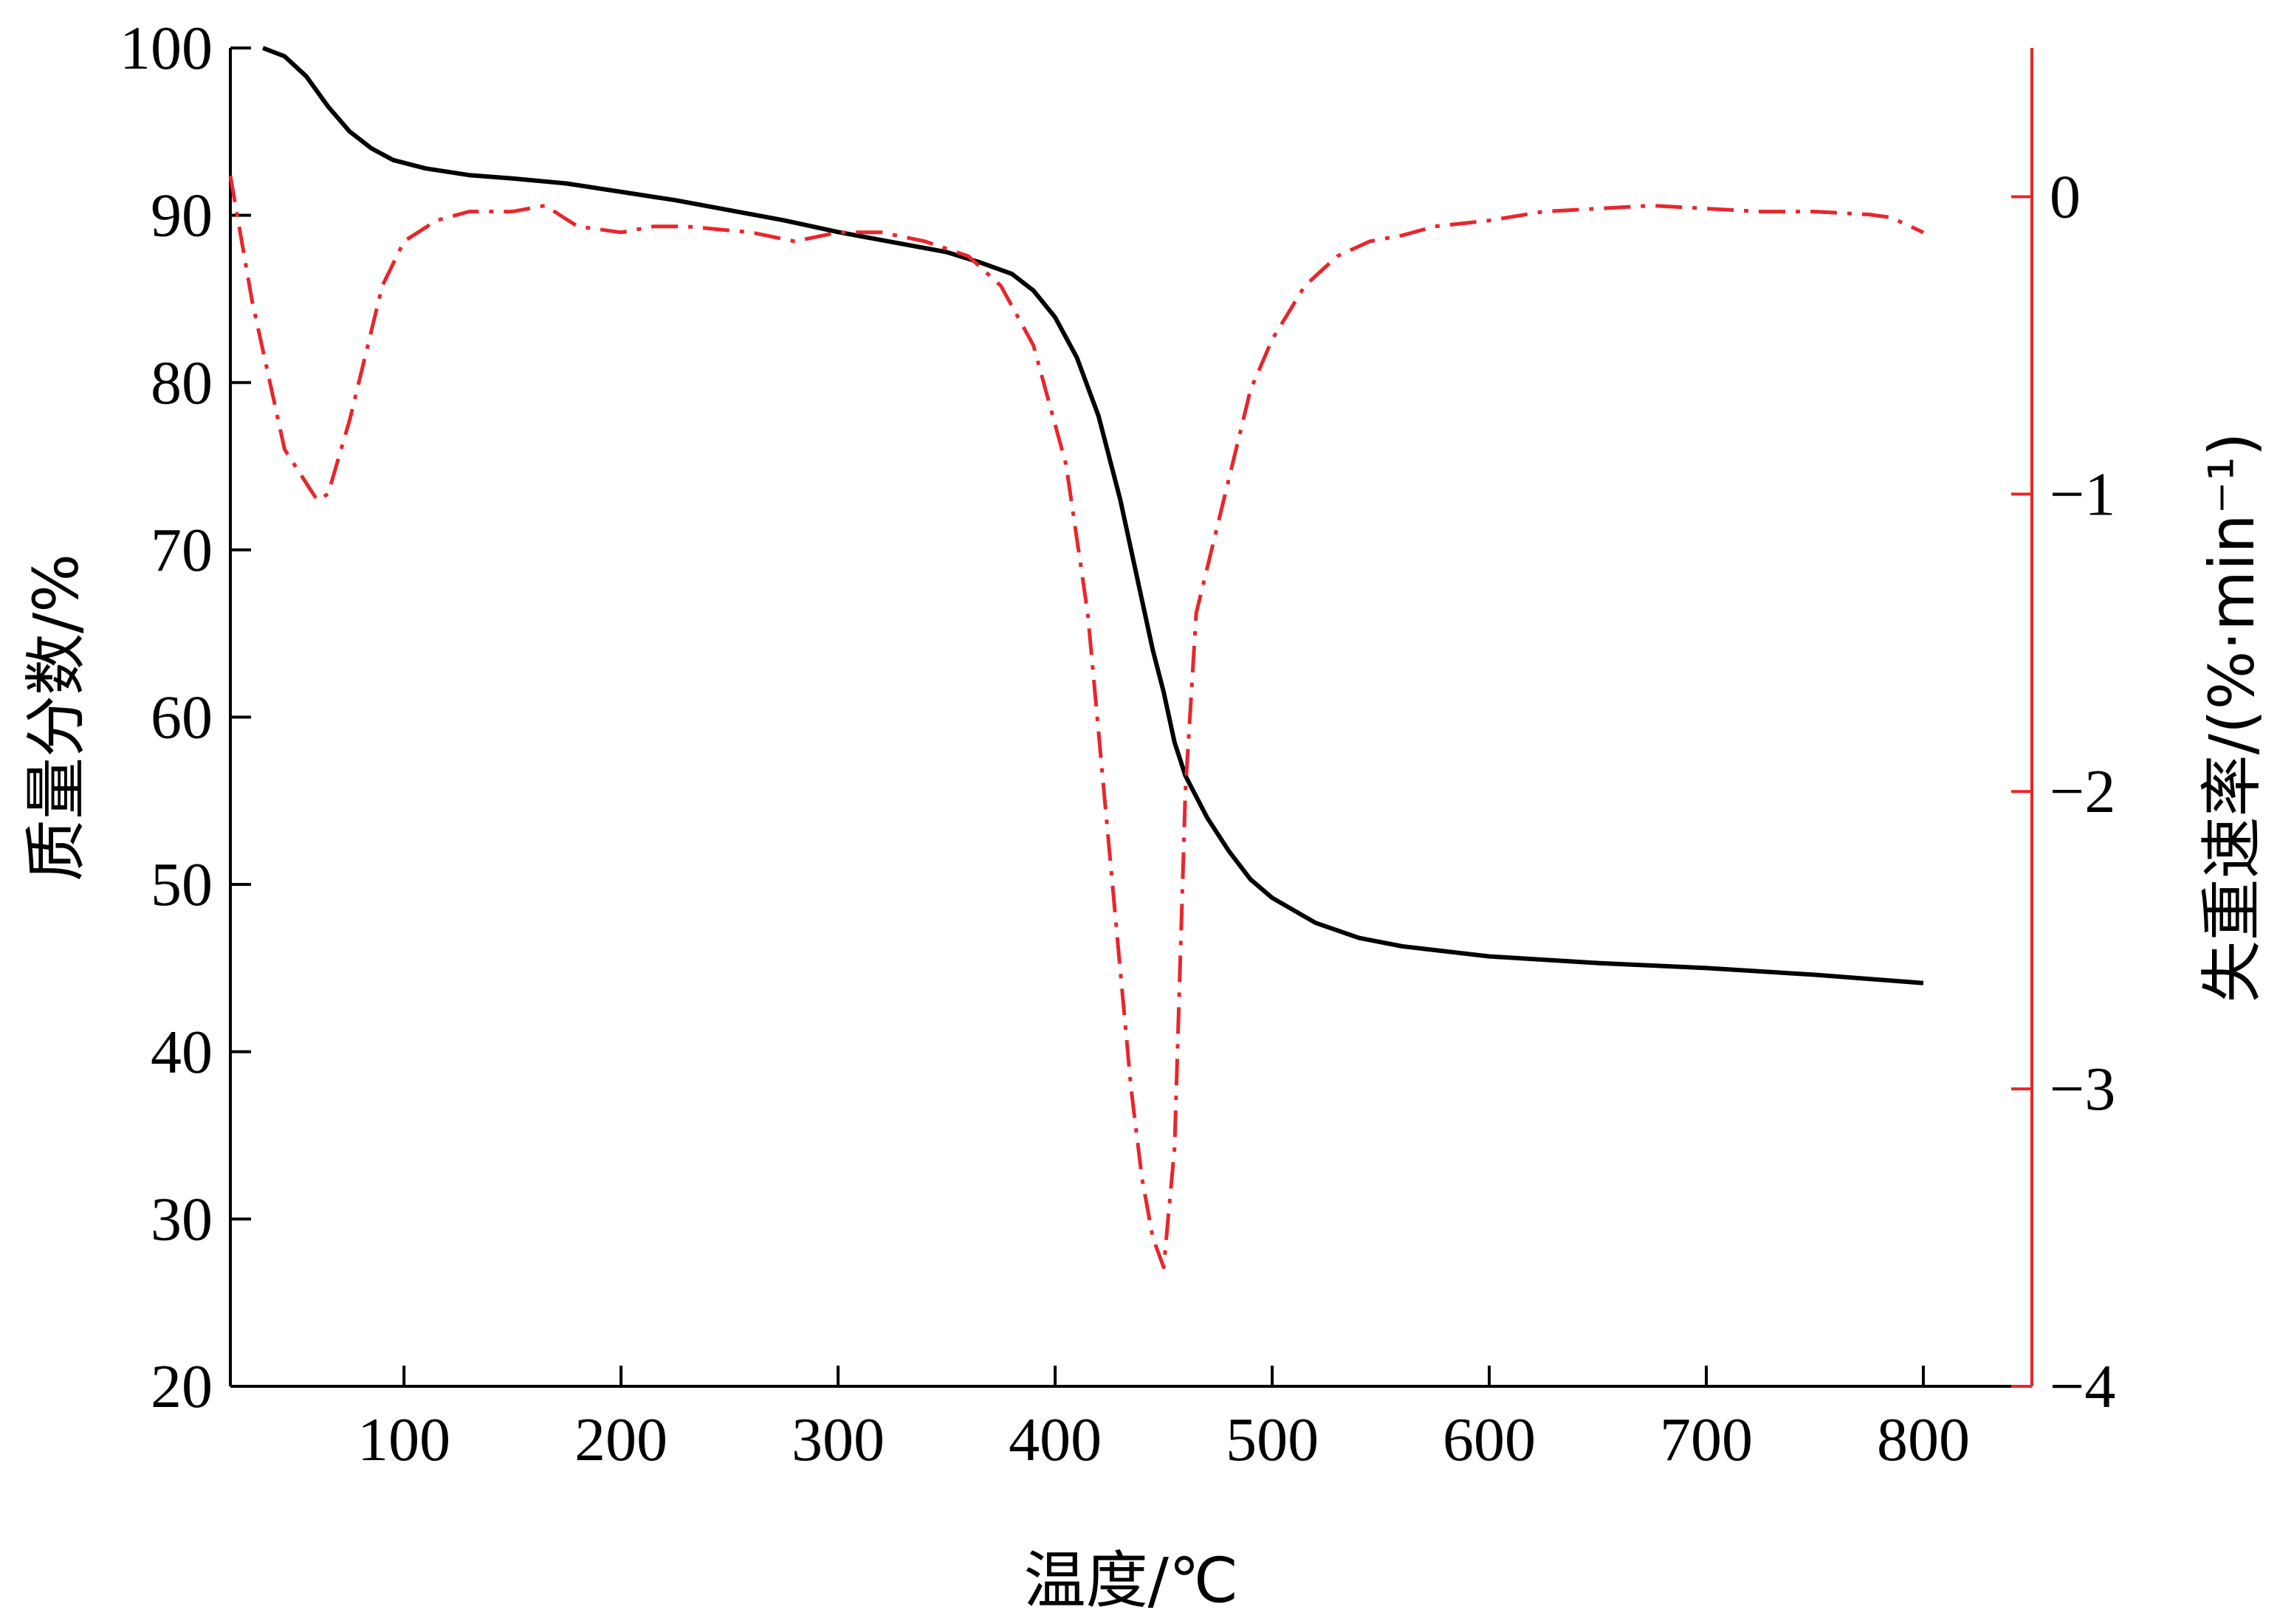  I want to click on left-y-tick-label: 60, so click(182, 718).